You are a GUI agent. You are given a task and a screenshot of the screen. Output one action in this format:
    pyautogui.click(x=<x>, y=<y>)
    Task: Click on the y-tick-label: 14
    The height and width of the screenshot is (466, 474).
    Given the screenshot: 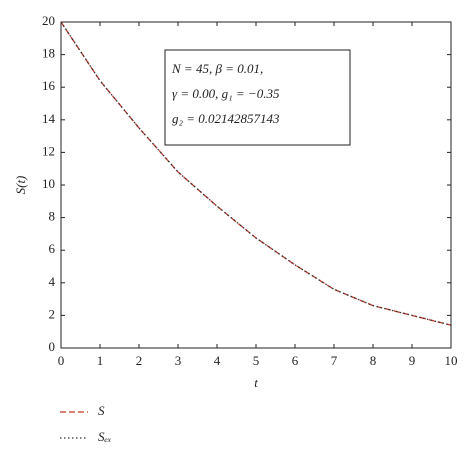 What is the action you would take?
    pyautogui.click(x=49, y=118)
    